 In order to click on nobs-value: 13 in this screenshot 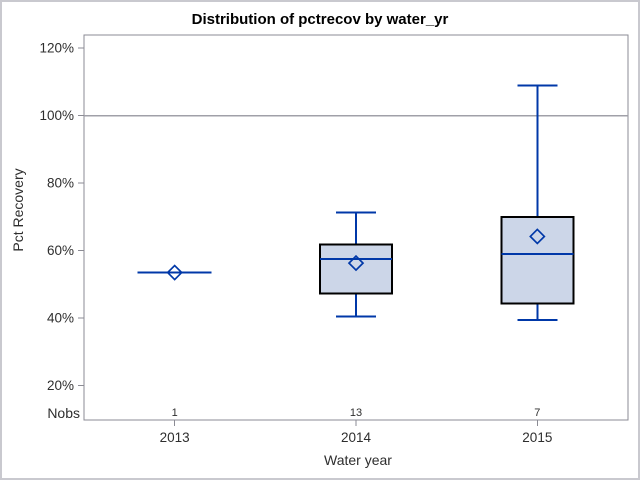, I will do `click(356, 413)`.